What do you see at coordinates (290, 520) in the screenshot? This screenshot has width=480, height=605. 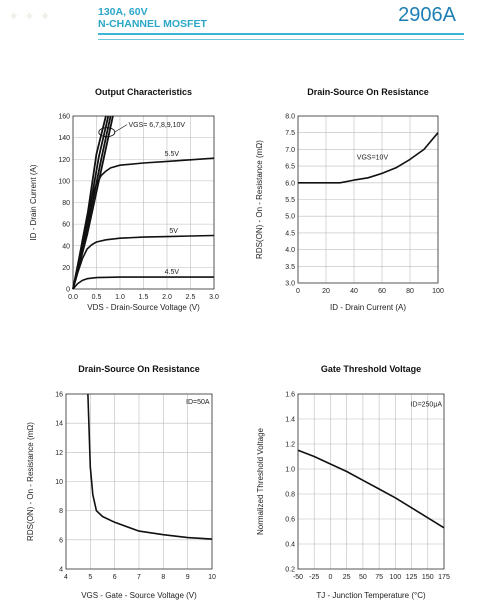 I see `y-tick-label: 0.6` at bounding box center [290, 520].